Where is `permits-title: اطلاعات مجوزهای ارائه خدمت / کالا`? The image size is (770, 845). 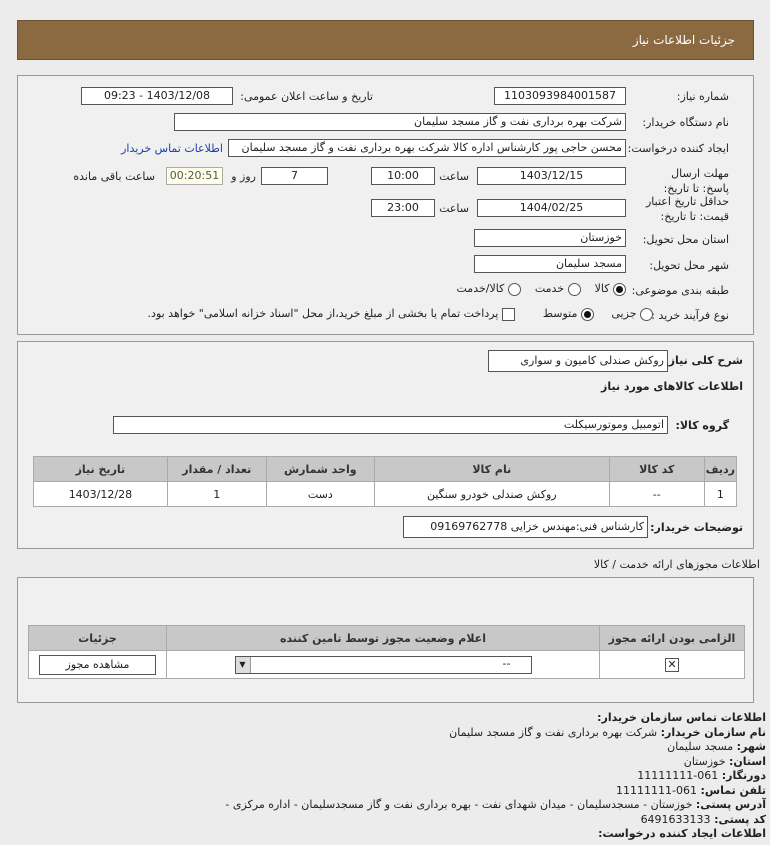 permits-title: اطلاعات مجوزهای ارائه خدمت / کالا is located at coordinates (676, 564).